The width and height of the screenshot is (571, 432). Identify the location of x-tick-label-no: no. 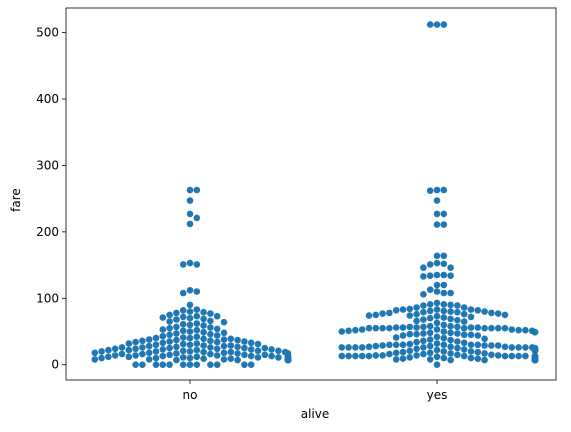
(190, 395).